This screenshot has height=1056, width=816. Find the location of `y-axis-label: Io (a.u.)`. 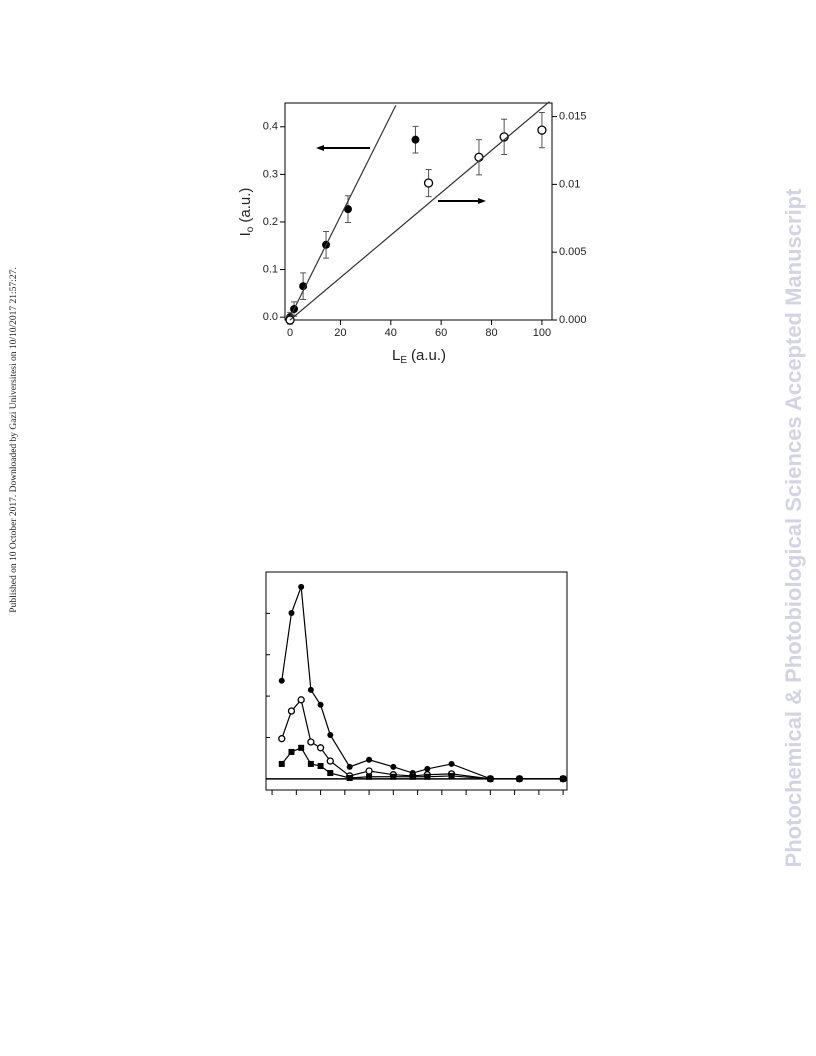

y-axis-label: Io (a.u.) is located at coordinates (246, 212).